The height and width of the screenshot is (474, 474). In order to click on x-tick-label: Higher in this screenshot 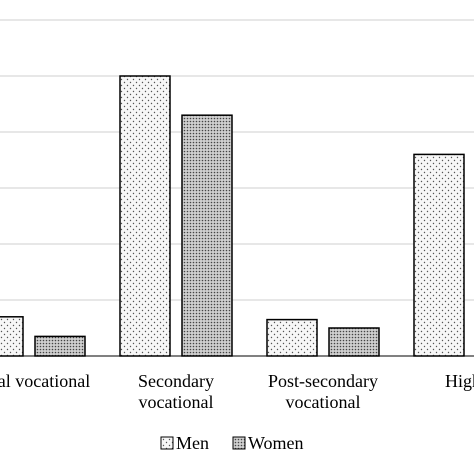, I will do `click(459, 381)`.